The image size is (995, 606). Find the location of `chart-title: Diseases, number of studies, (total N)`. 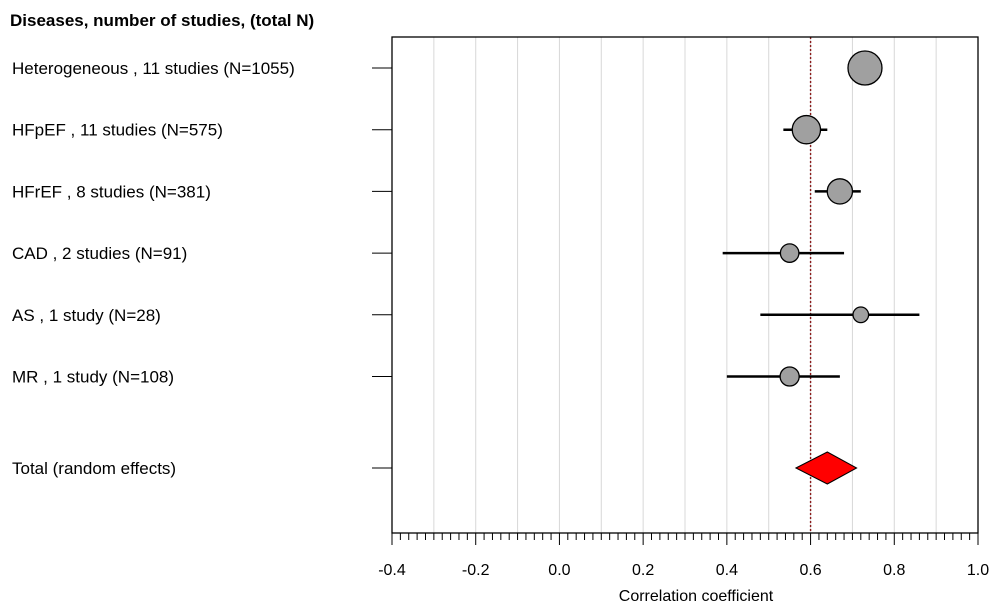

chart-title: Diseases, number of studies, (total N) is located at coordinates (162, 20).